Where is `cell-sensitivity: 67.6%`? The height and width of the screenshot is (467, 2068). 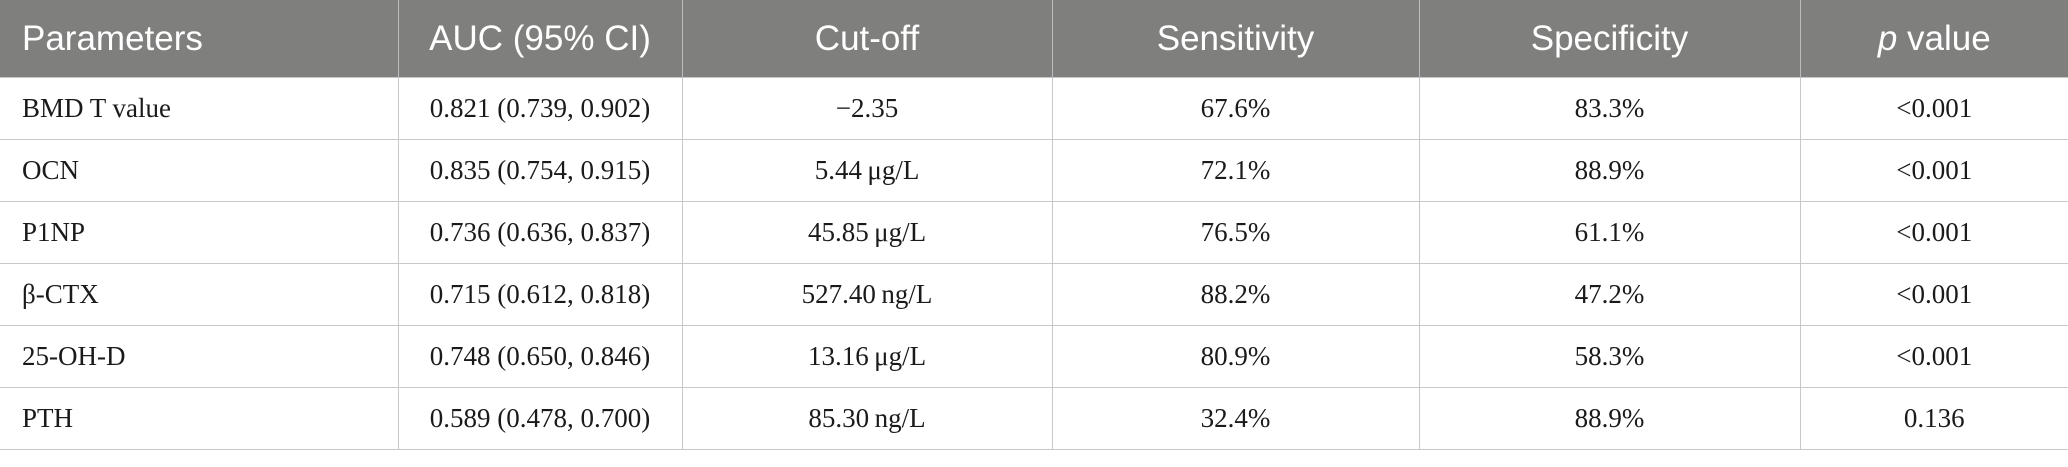
cell-sensitivity: 67.6% is located at coordinates (1235, 108).